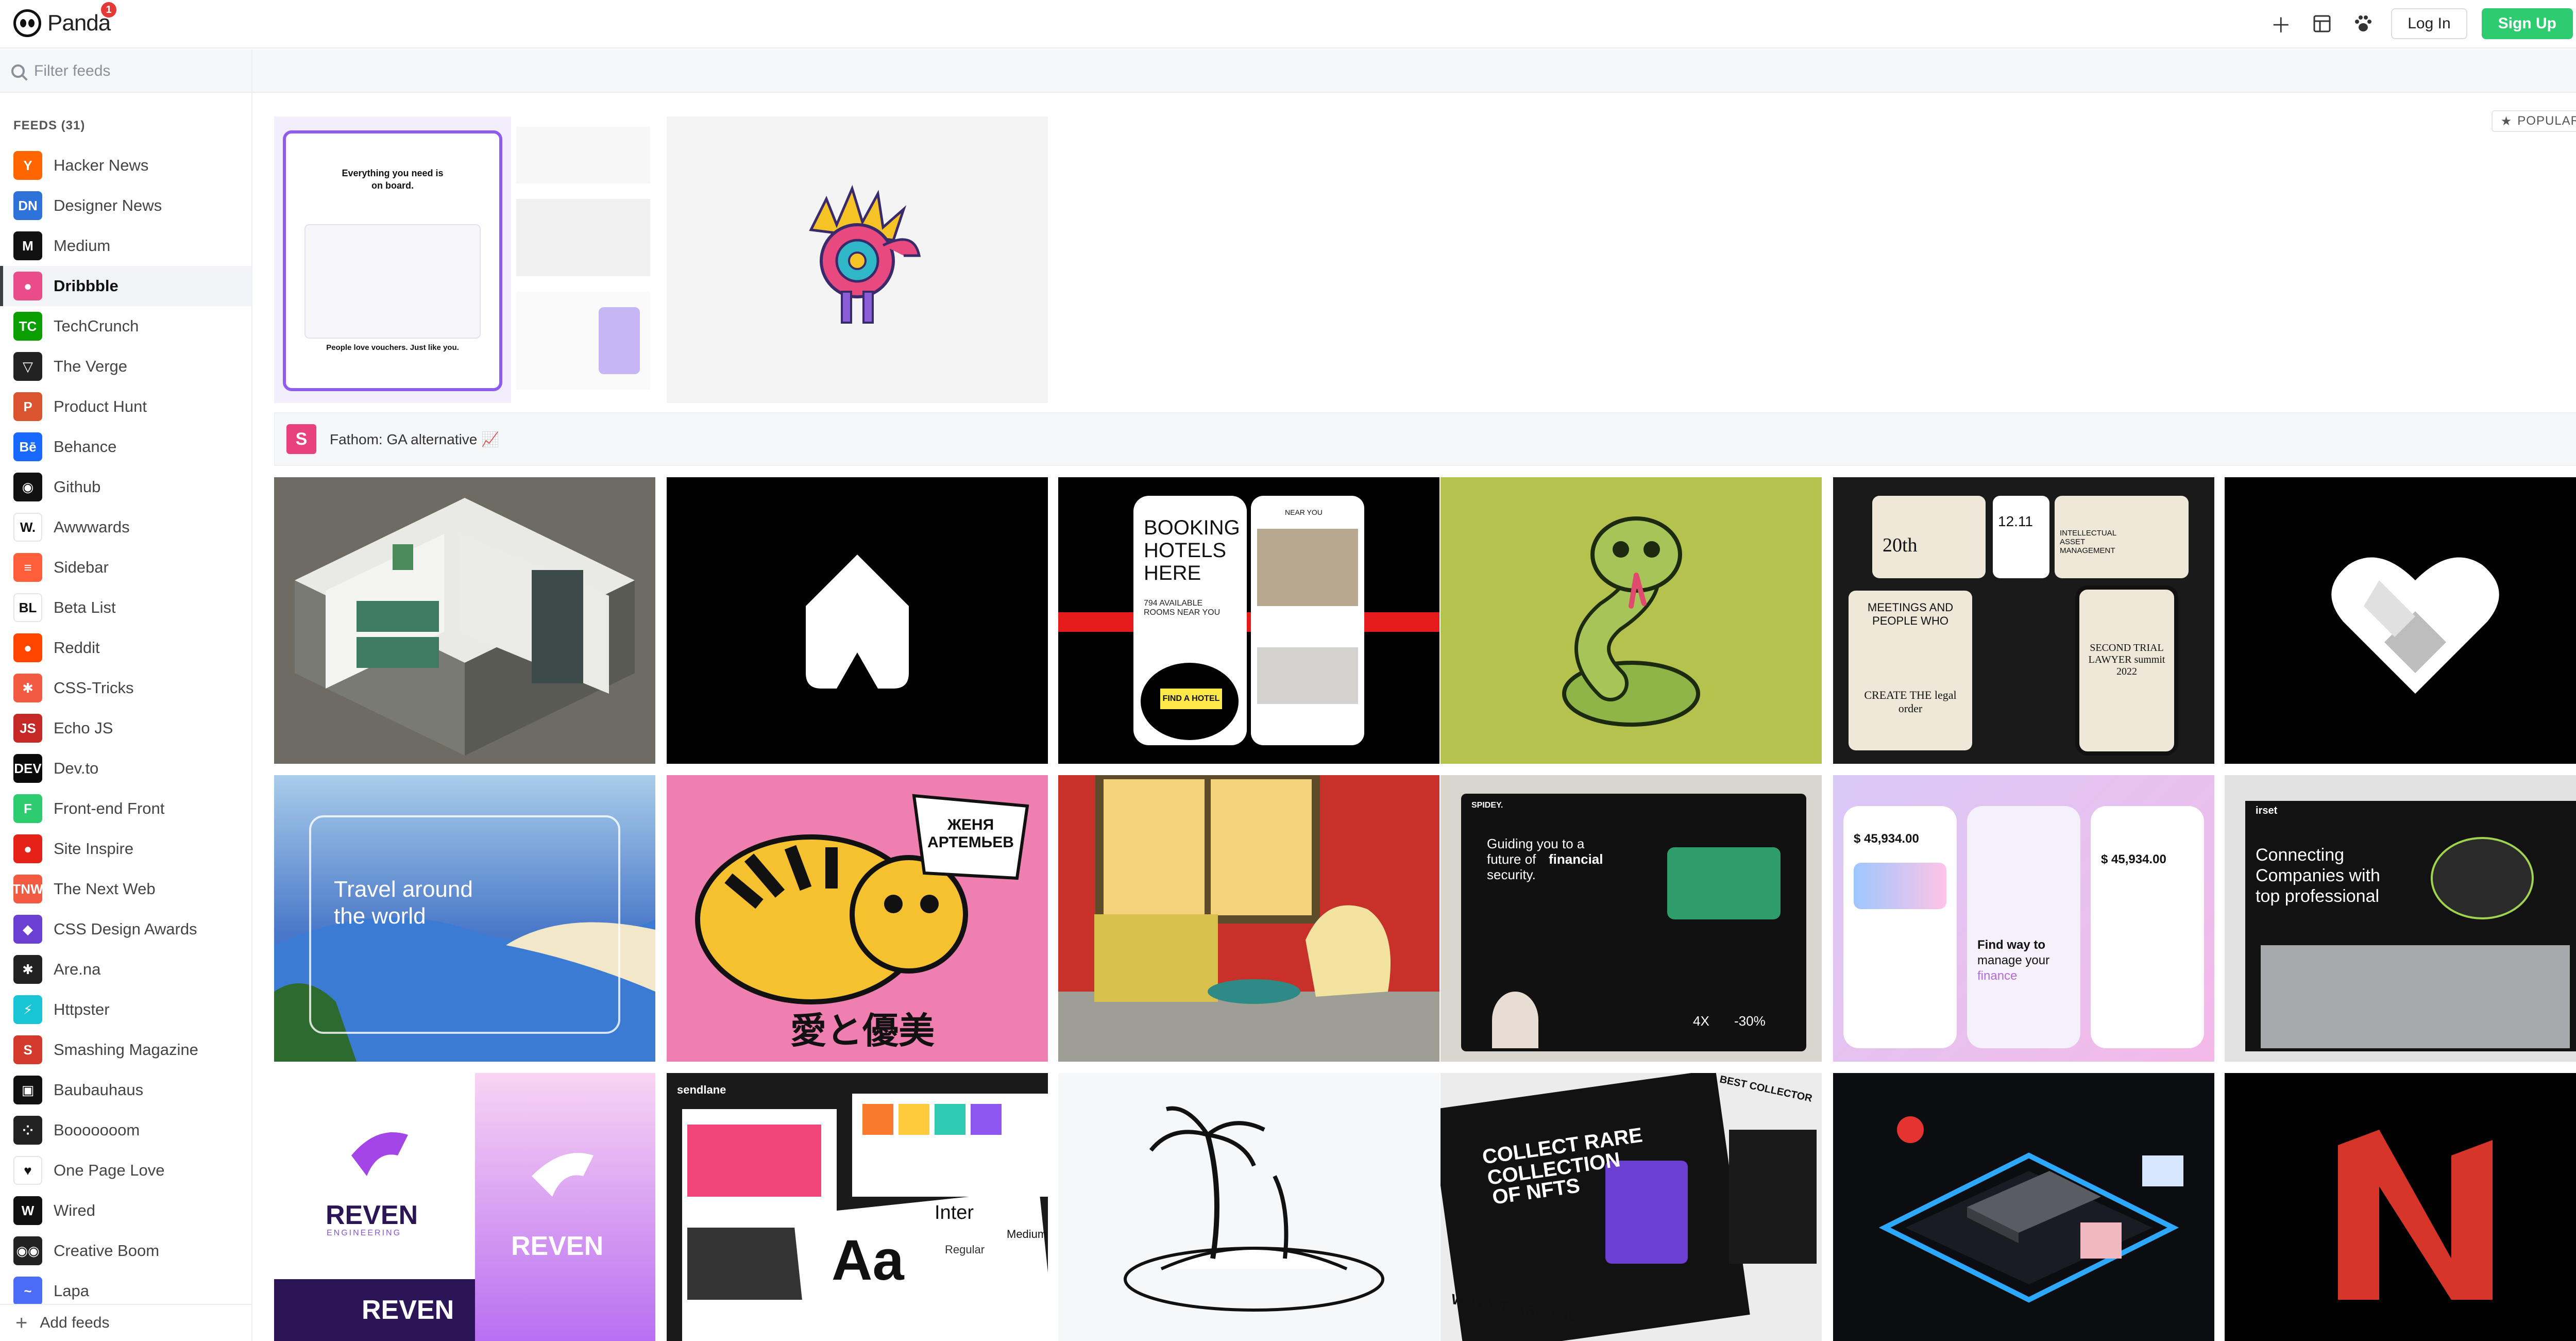  What do you see at coordinates (2400, 621) in the screenshot?
I see `shot-heart-logo` at bounding box center [2400, 621].